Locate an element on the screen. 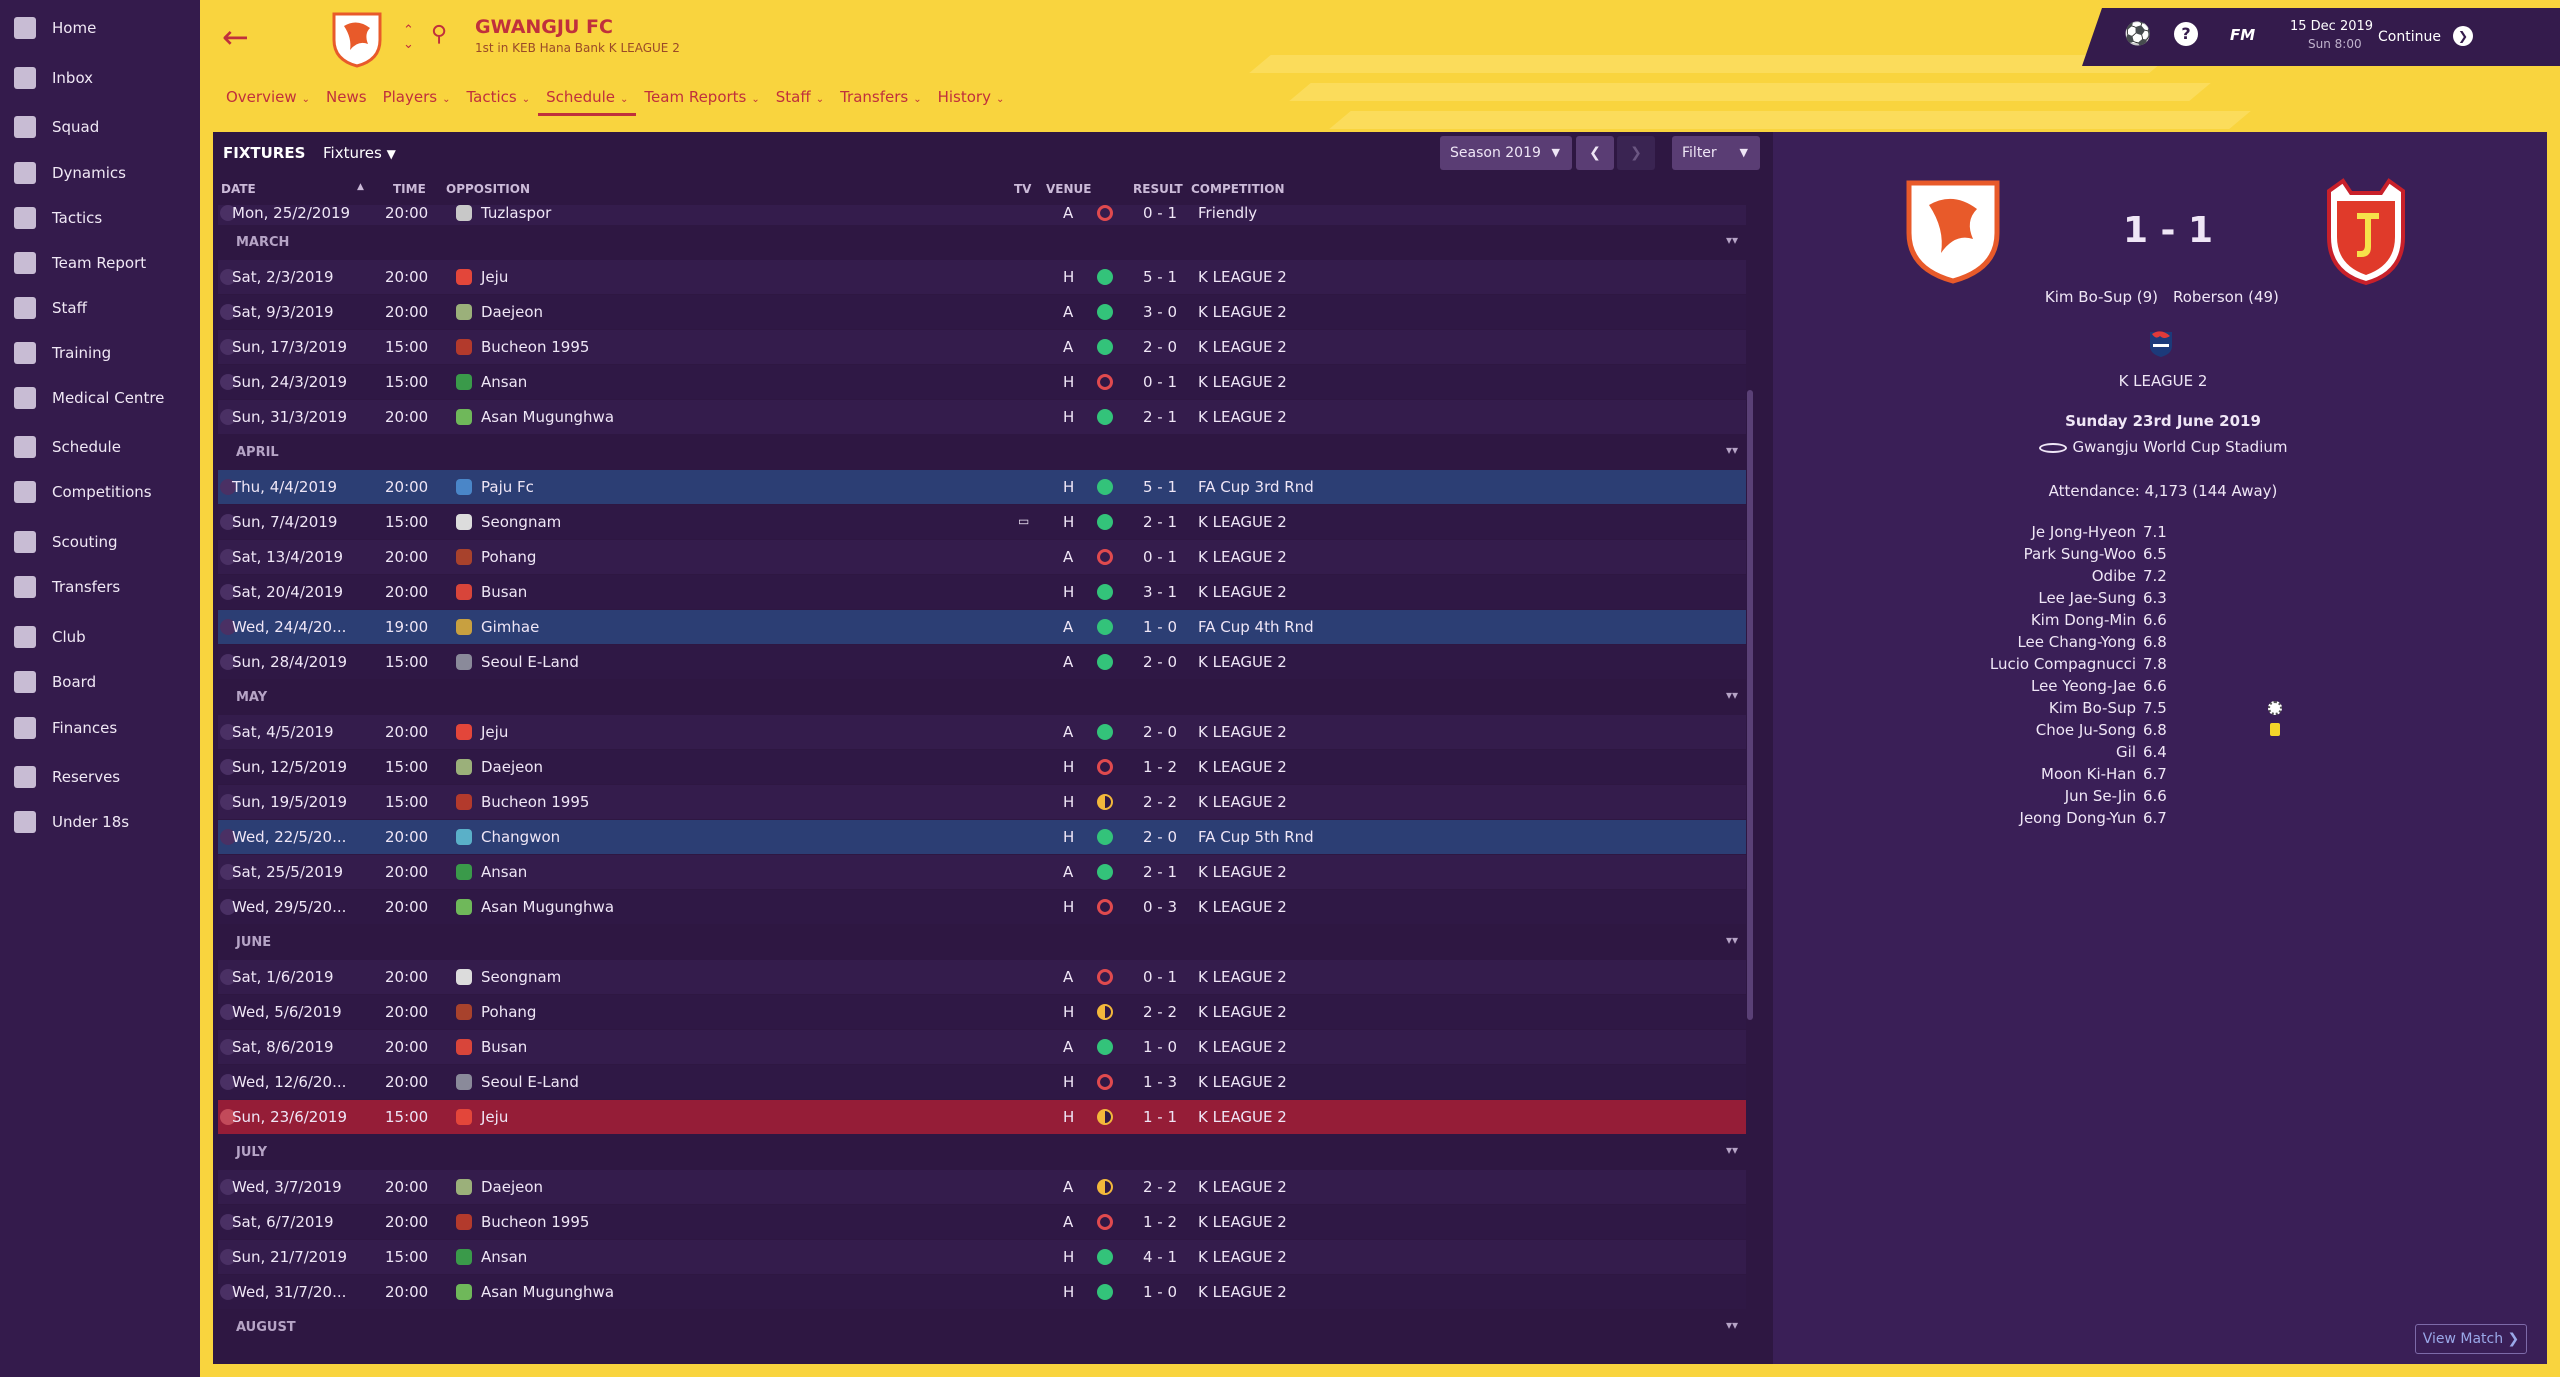  fixtures-view-dropdown: Fixtures ▼ is located at coordinates (359, 153).